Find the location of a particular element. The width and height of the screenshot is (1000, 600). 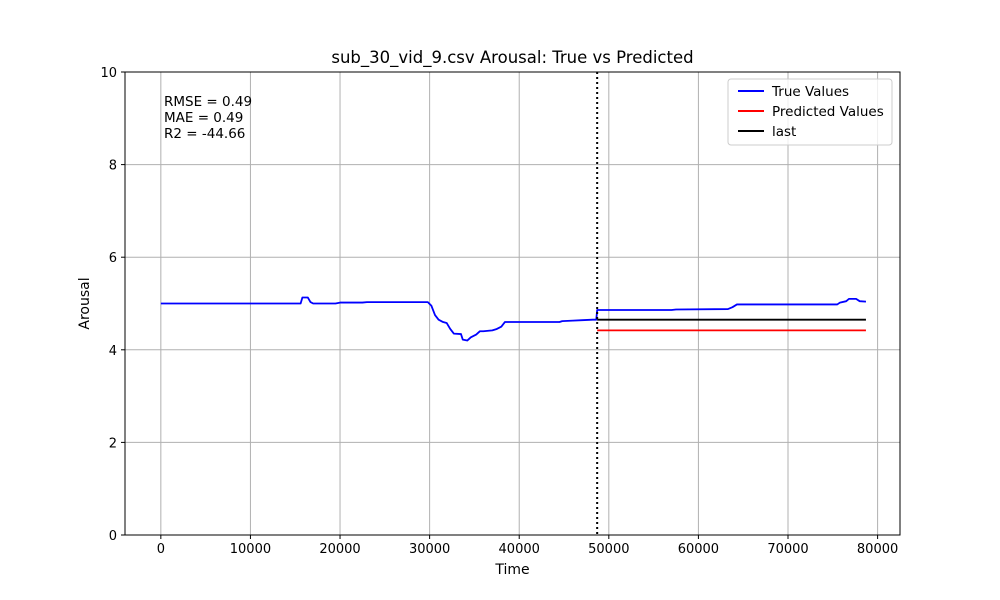

x-tick-label: 70000 is located at coordinates (787, 549).